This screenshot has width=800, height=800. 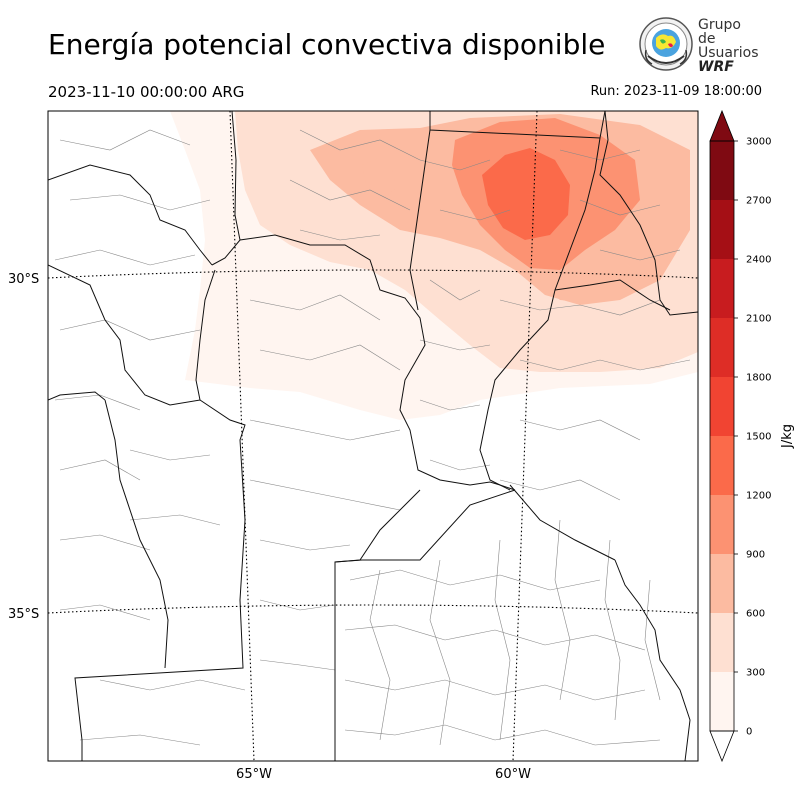 I want to click on lat-tick-30s: 30°S, so click(x=23, y=279).